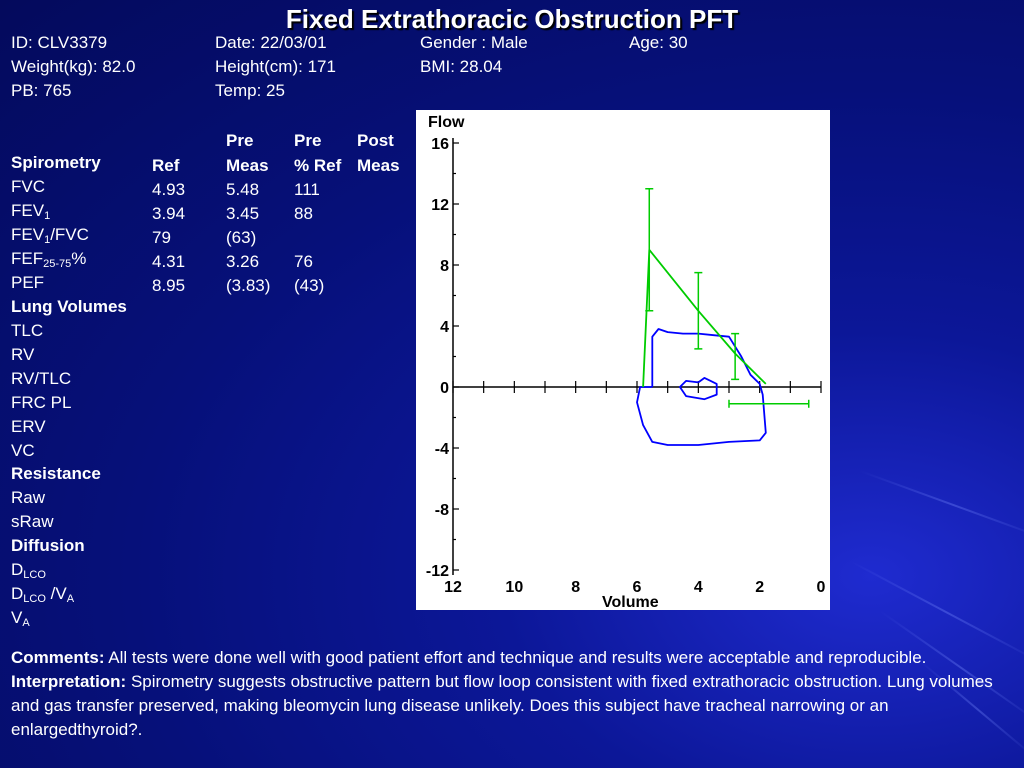 The width and height of the screenshot is (1024, 768). Describe the element at coordinates (248, 285) in the screenshot. I see `cell-pef-meas: (3.83)` at that location.